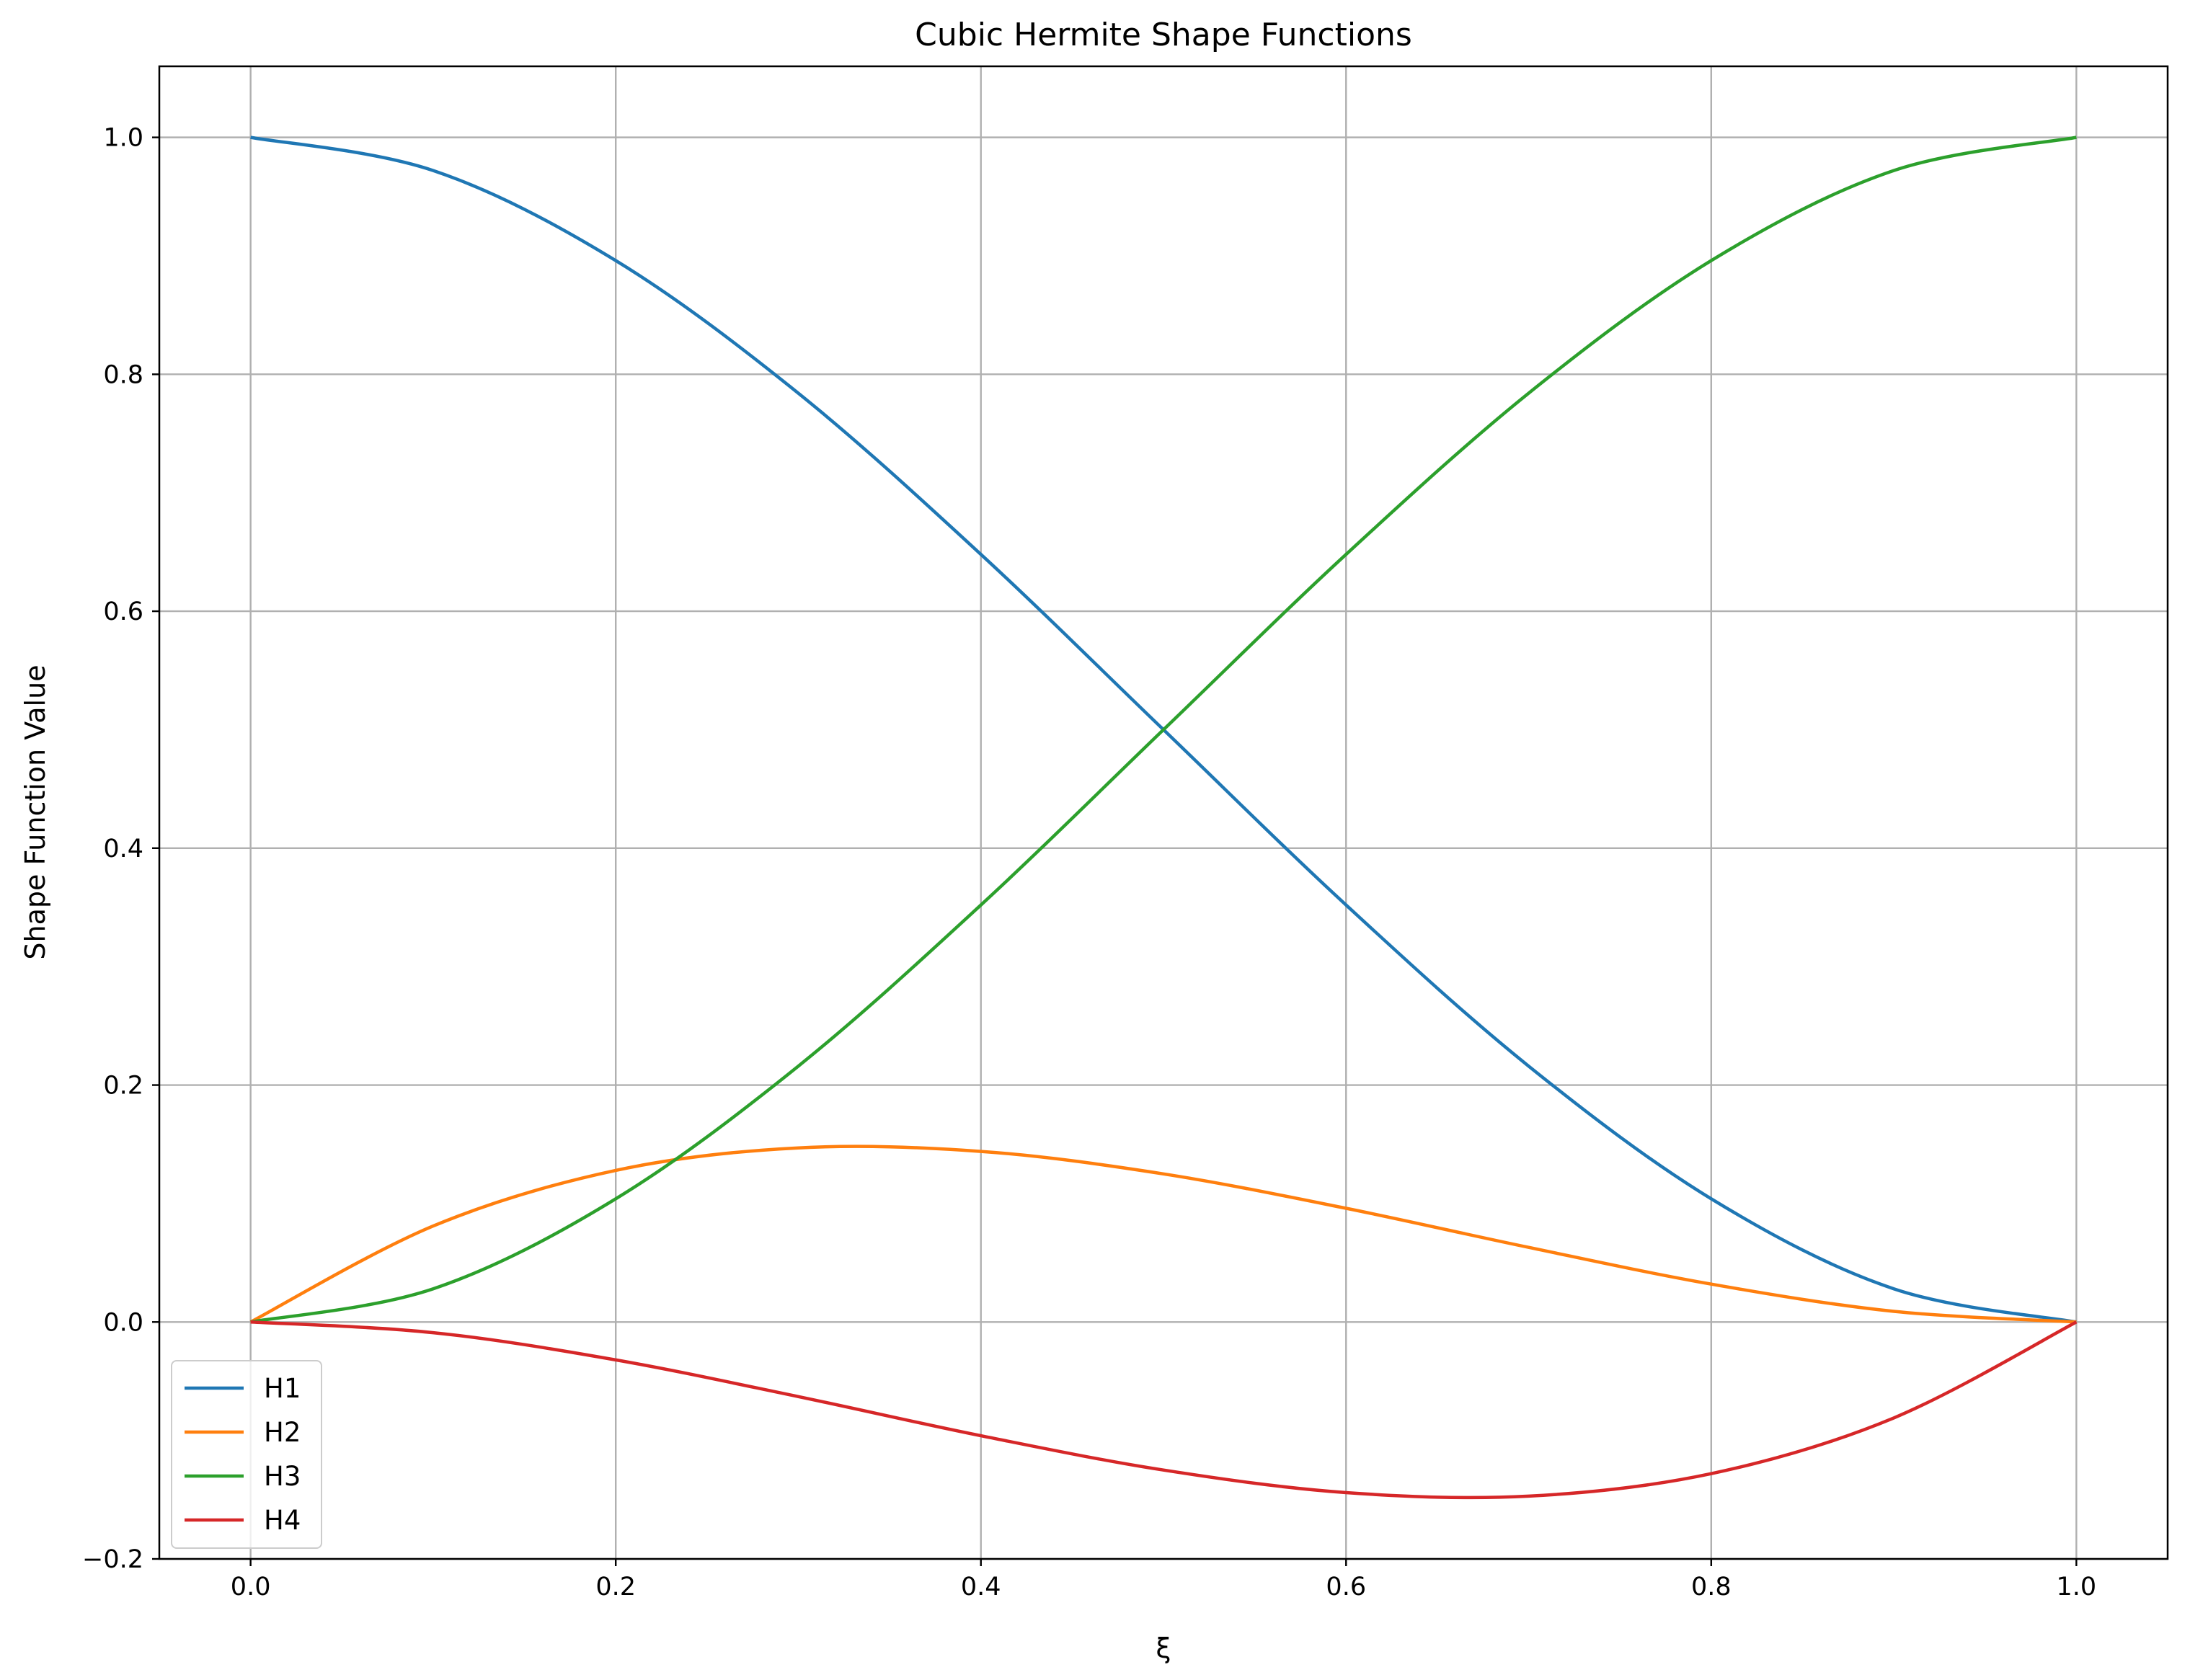 This screenshot has width=2190, height=1680. What do you see at coordinates (1163, 35) in the screenshot?
I see `chart-title: Cubic Hermite Shape Functions` at bounding box center [1163, 35].